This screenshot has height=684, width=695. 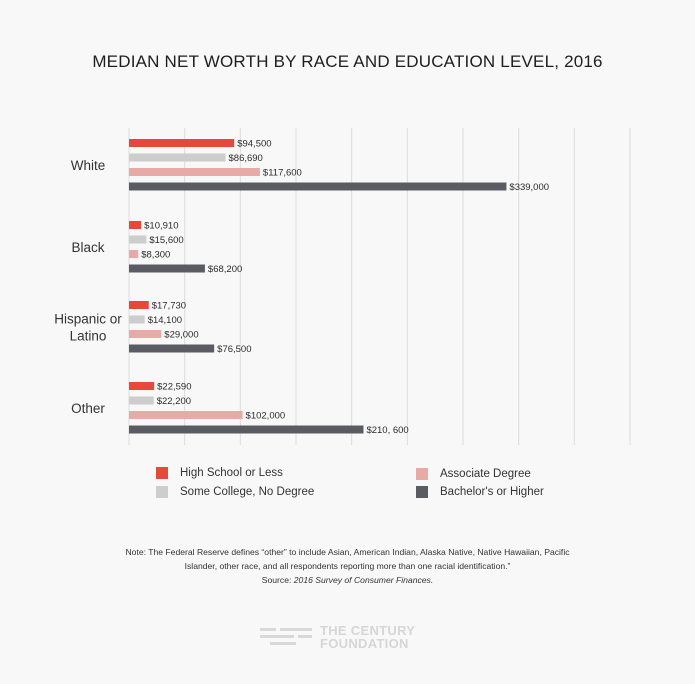 What do you see at coordinates (234, 349) in the screenshot?
I see `data-label: $76,500` at bounding box center [234, 349].